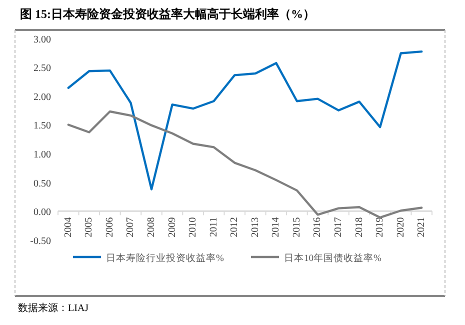 The image size is (465, 325). What do you see at coordinates (276, 227) in the screenshot?
I see `x-tick-label: 2014` at bounding box center [276, 227].